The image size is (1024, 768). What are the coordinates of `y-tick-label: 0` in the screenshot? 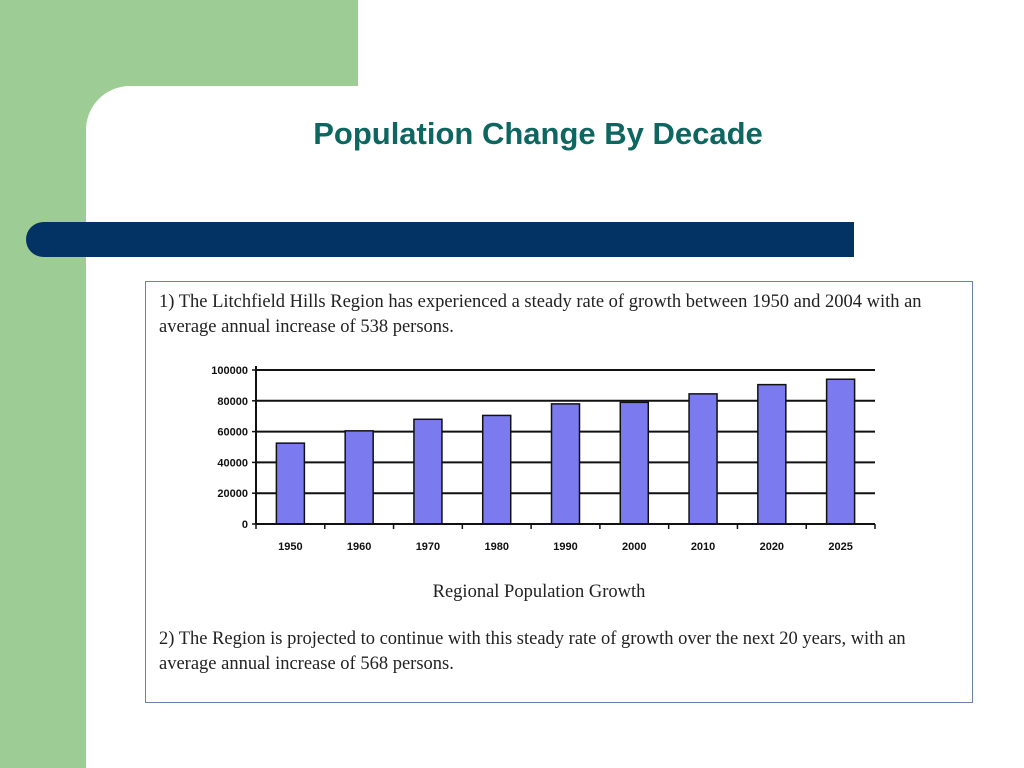 It's located at (245, 525).